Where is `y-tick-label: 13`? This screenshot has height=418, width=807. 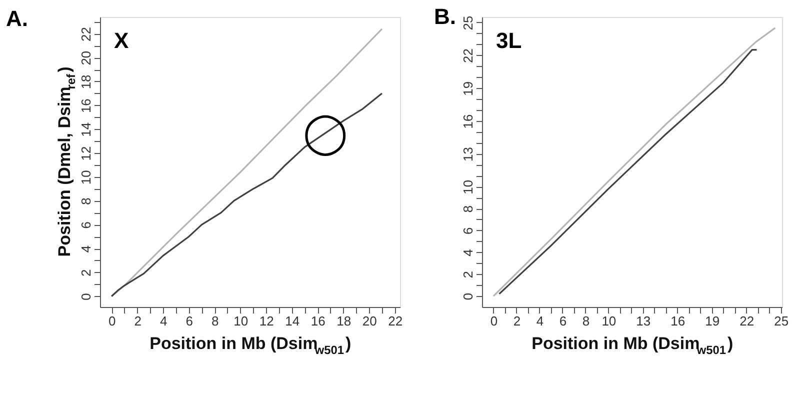 y-tick-label: 13 is located at coordinates (468, 154).